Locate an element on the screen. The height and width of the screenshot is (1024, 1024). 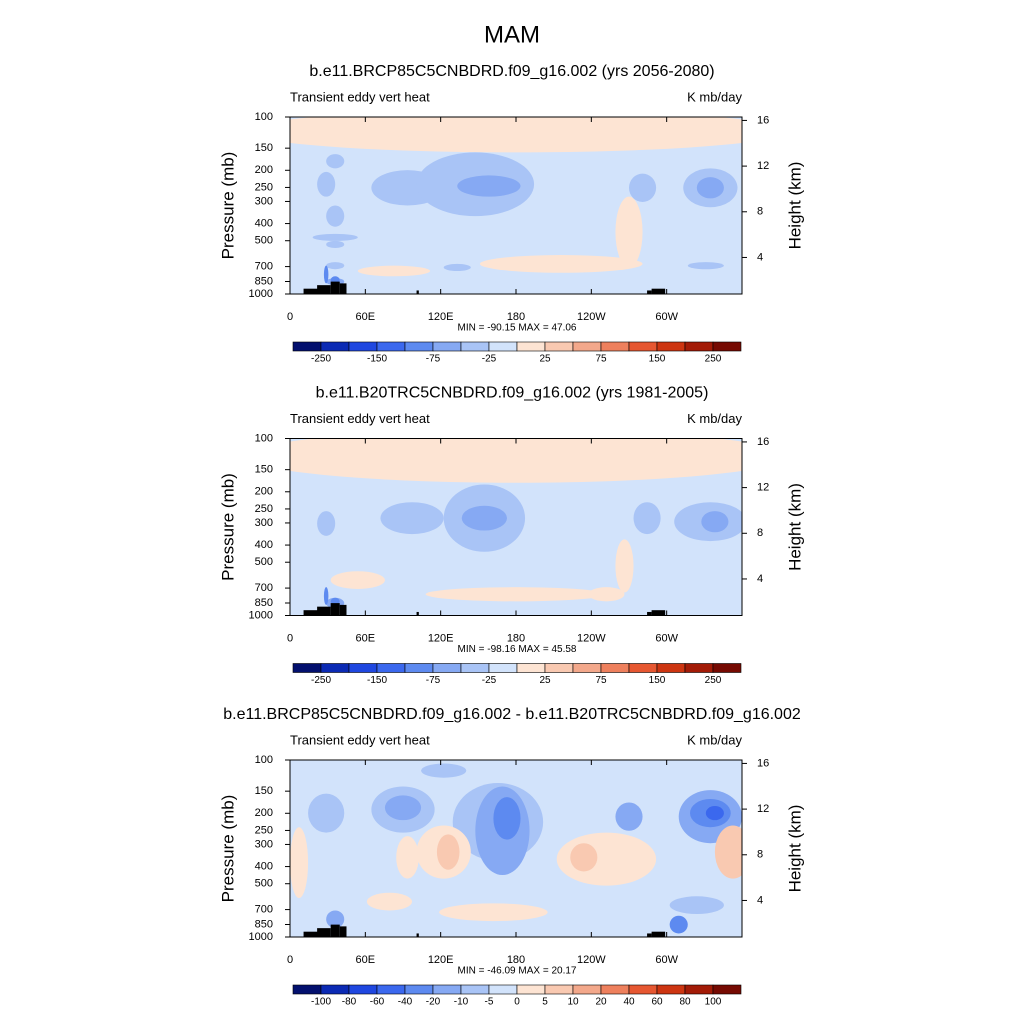
colorbar-label: 40 is located at coordinates (629, 1002).